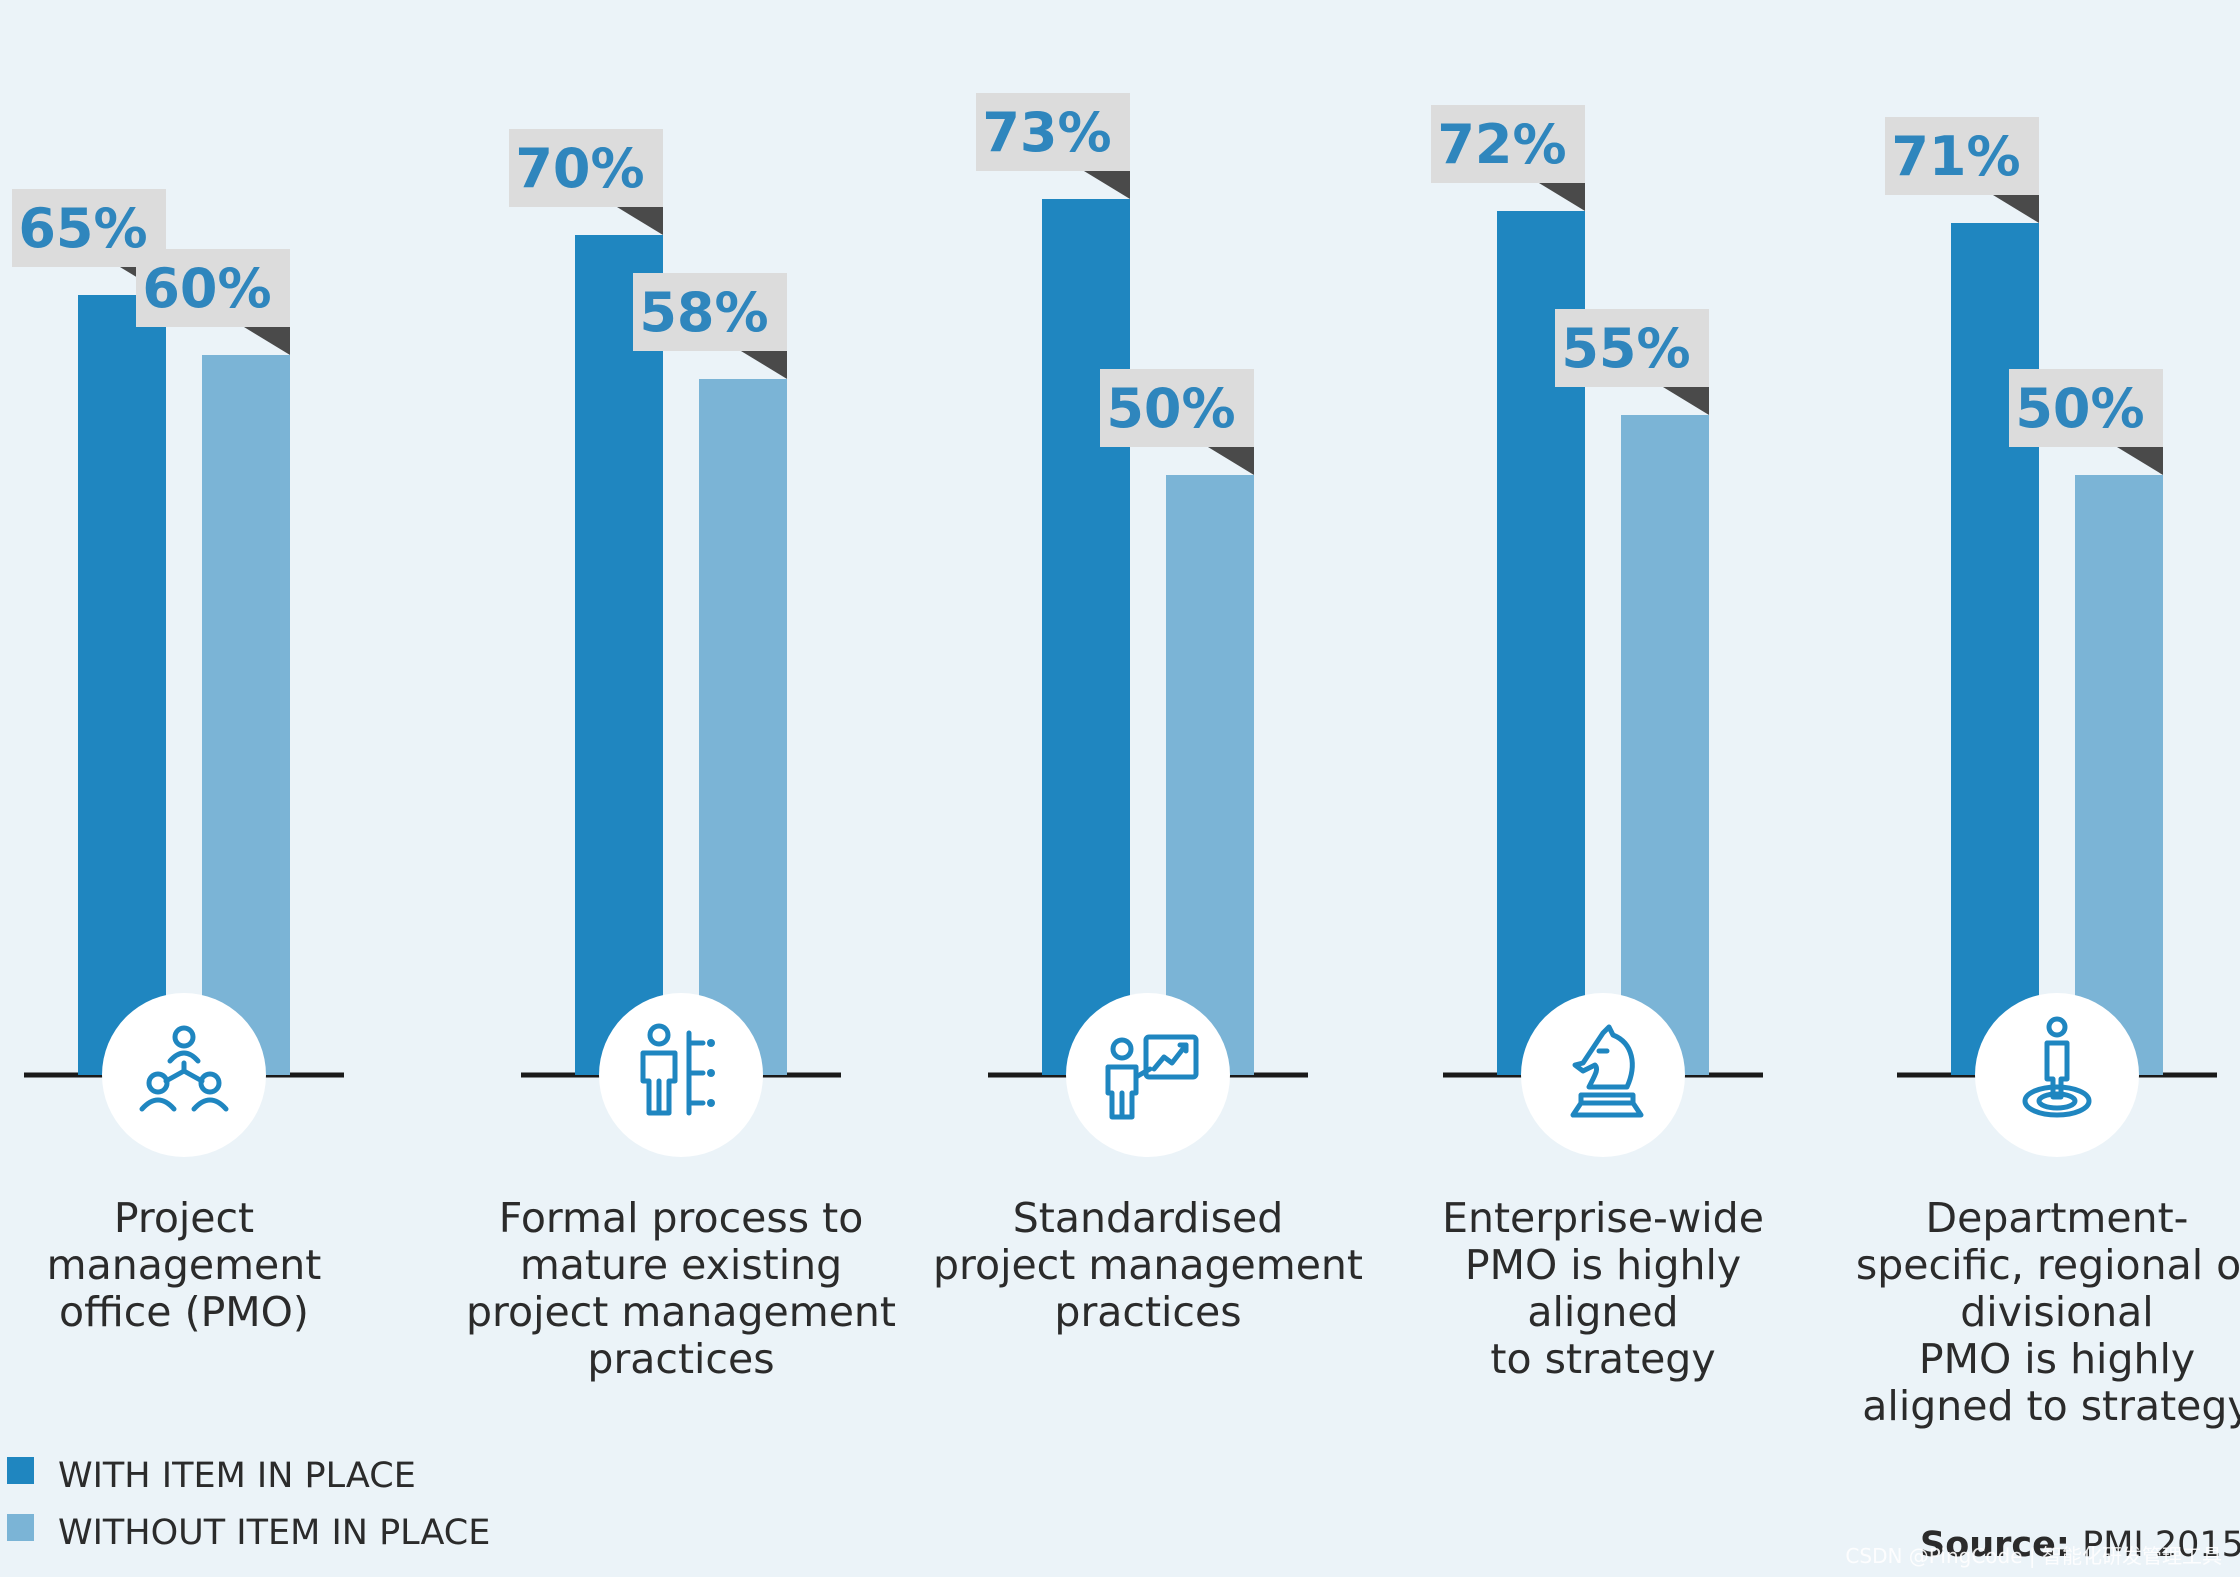 The height and width of the screenshot is (1577, 2240). What do you see at coordinates (579, 168) in the screenshot?
I see `value-label: 70%` at bounding box center [579, 168].